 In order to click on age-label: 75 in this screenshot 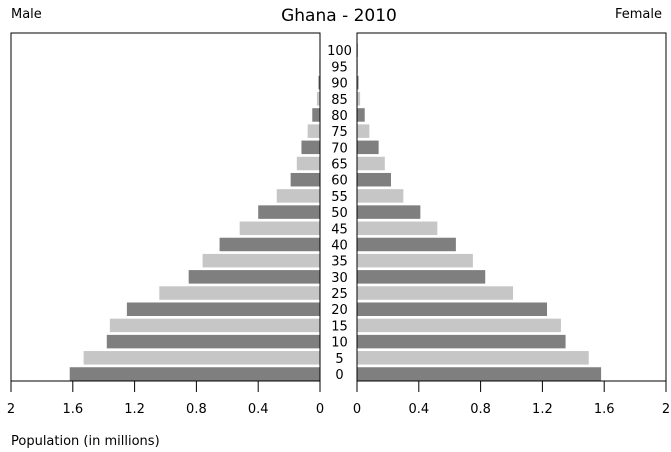, I will do `click(339, 132)`.